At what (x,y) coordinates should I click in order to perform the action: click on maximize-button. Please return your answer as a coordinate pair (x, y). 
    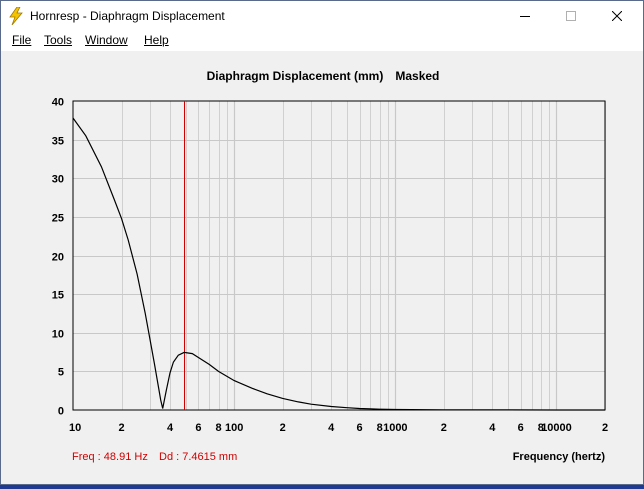
    Looking at the image, I should click on (571, 16).